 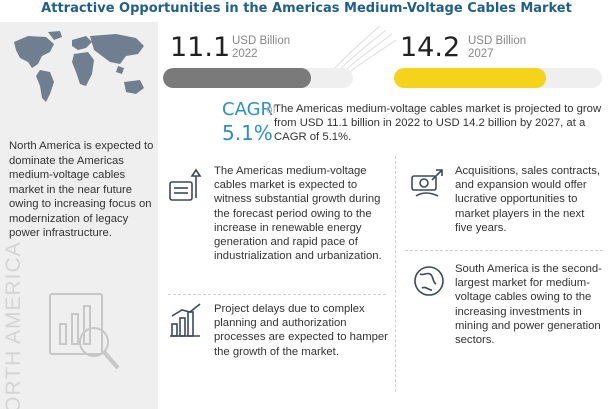 I want to click on bar-2022, so click(x=237, y=78).